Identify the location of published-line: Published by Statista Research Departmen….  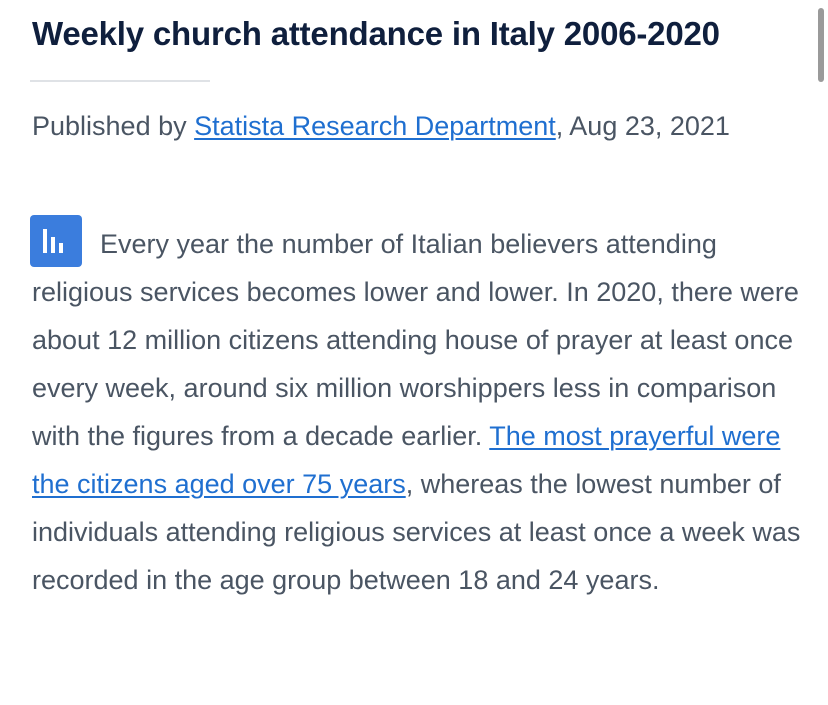
(412, 126).